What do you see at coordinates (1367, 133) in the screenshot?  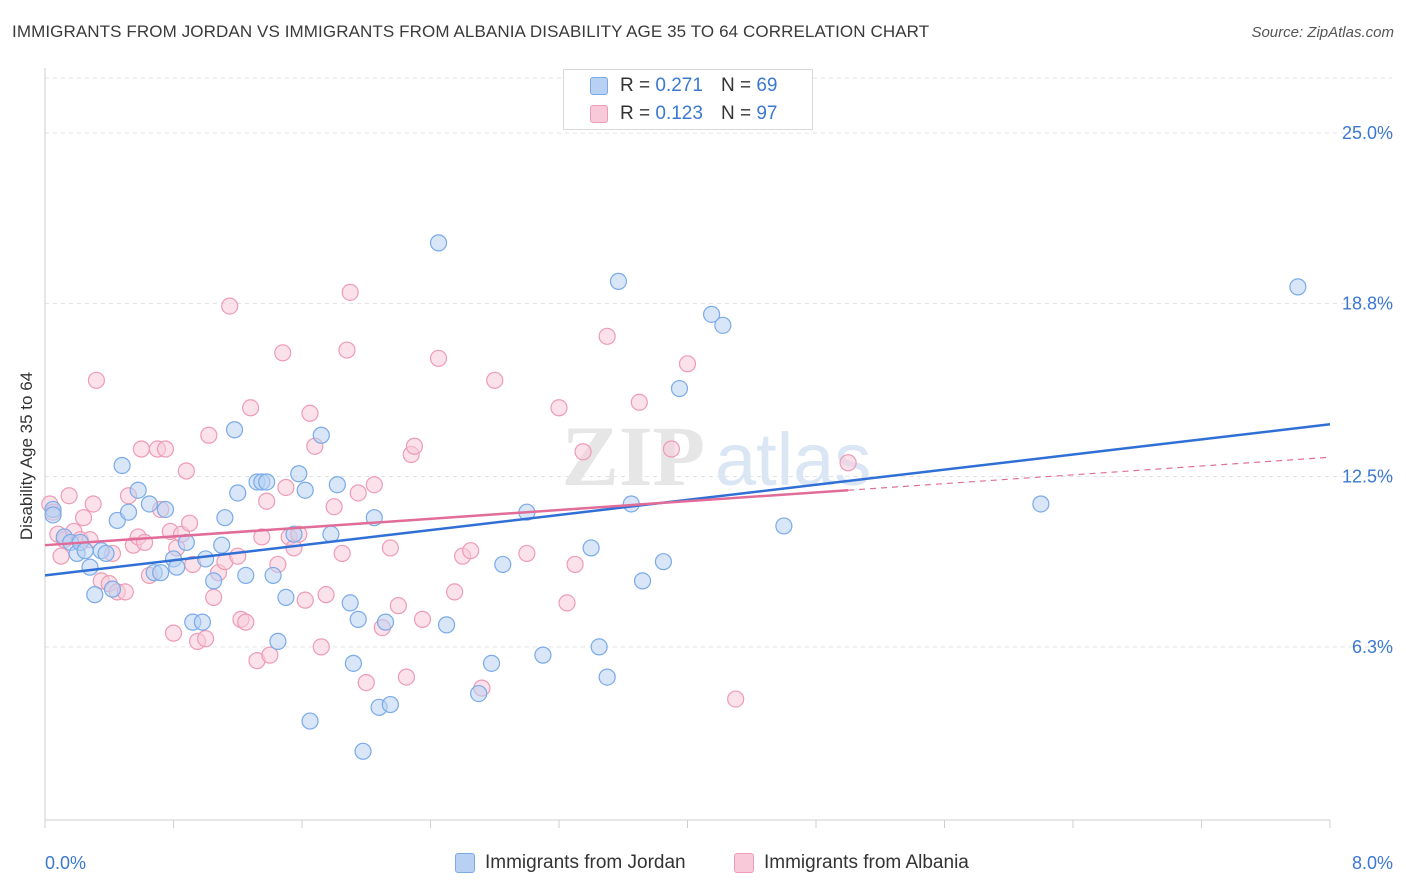 I see `y-tick-label: 25.0%` at bounding box center [1367, 133].